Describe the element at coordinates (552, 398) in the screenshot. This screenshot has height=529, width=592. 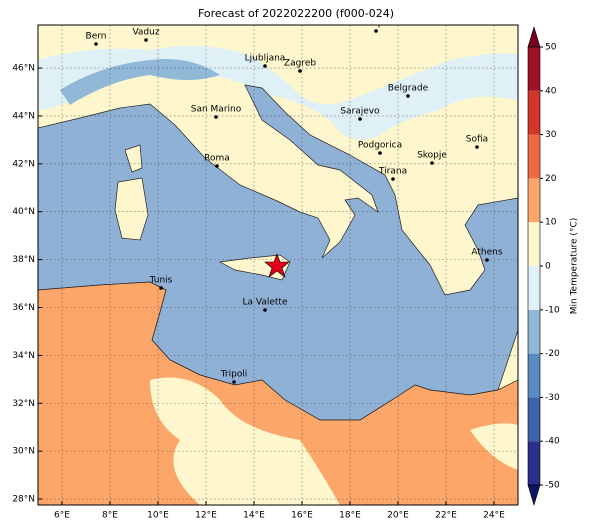
I see `colorbar-tick-label: -30` at that location.